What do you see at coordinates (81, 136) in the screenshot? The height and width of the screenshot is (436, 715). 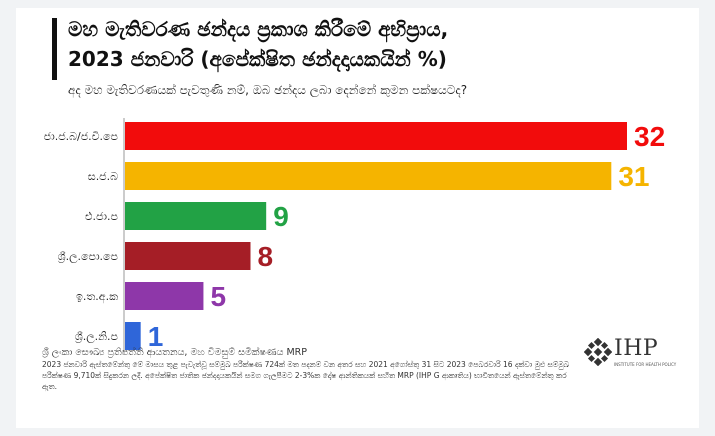 I see `category-label: ජා.ජ.බ/ජ.වි.පෙ` at bounding box center [81, 136].